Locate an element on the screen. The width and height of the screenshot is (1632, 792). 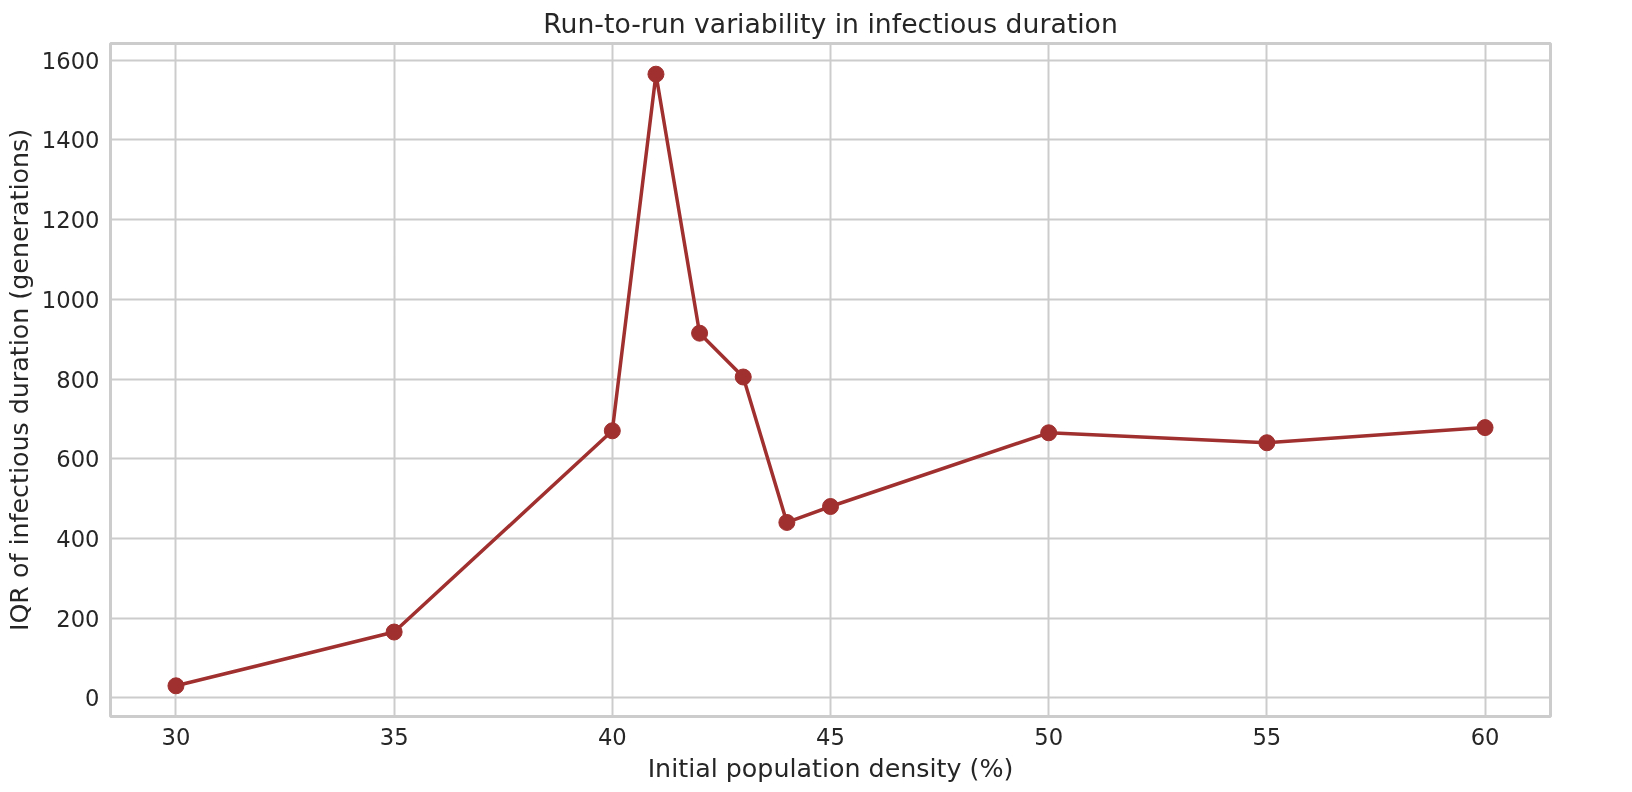
x-tick-label: 55 is located at coordinates (1267, 736).